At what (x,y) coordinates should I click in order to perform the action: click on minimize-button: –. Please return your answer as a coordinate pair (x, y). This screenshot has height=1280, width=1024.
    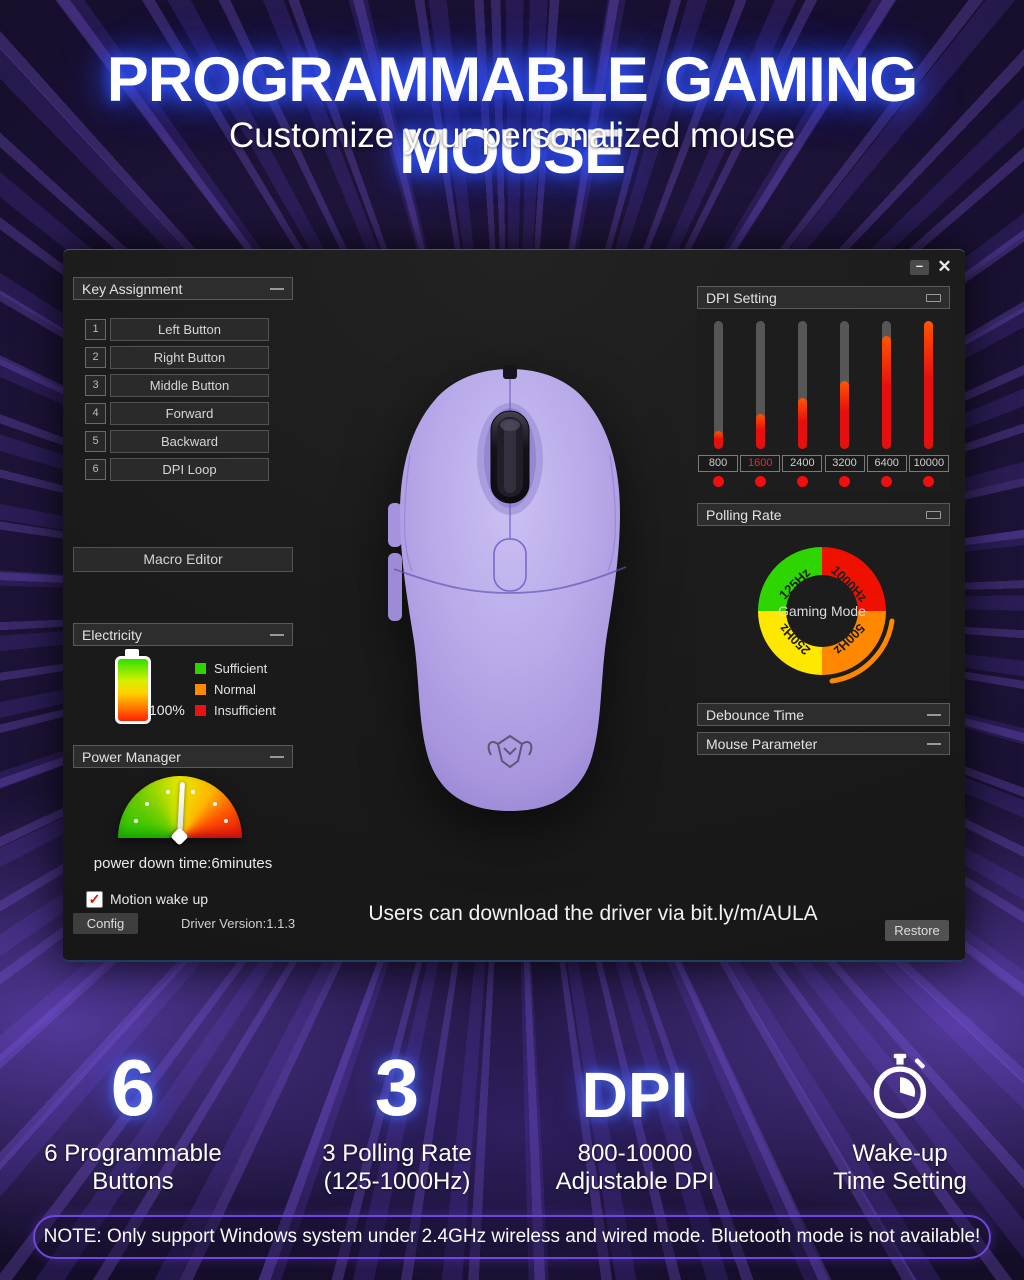
    Looking at the image, I should click on (919, 267).